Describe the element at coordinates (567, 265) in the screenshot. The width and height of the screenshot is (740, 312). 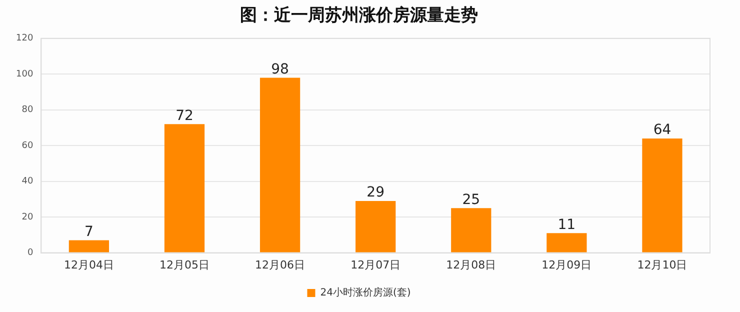
I see `x-tick-label: 12月09日` at that location.